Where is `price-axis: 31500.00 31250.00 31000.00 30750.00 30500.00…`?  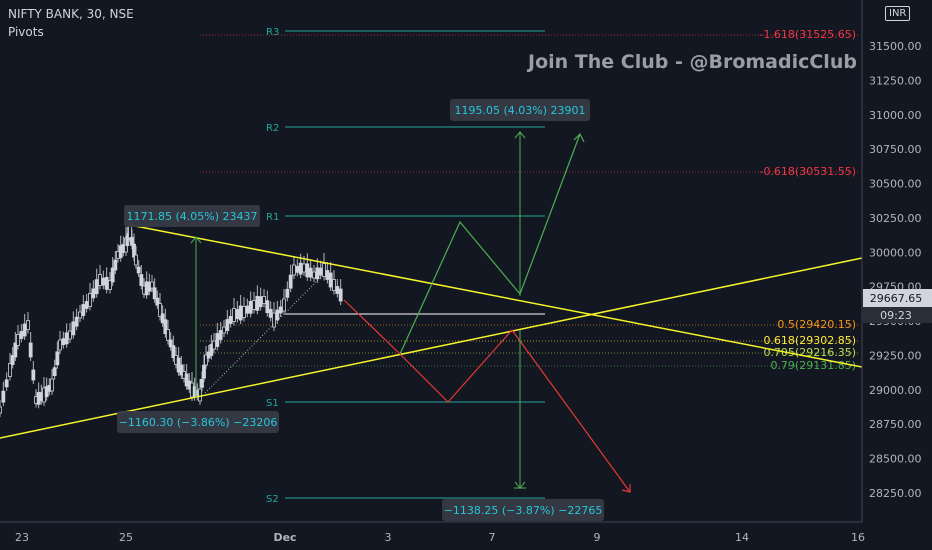 price-axis: 31500.00 31250.00 31000.00 30750.00 30500.00… is located at coordinates (896, 261).